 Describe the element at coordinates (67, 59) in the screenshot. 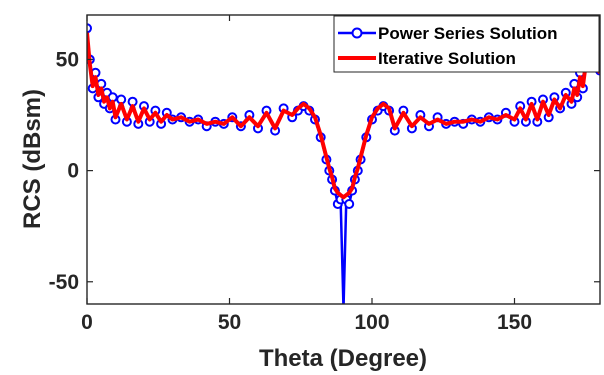

I see `y-tick-label: 50` at that location.